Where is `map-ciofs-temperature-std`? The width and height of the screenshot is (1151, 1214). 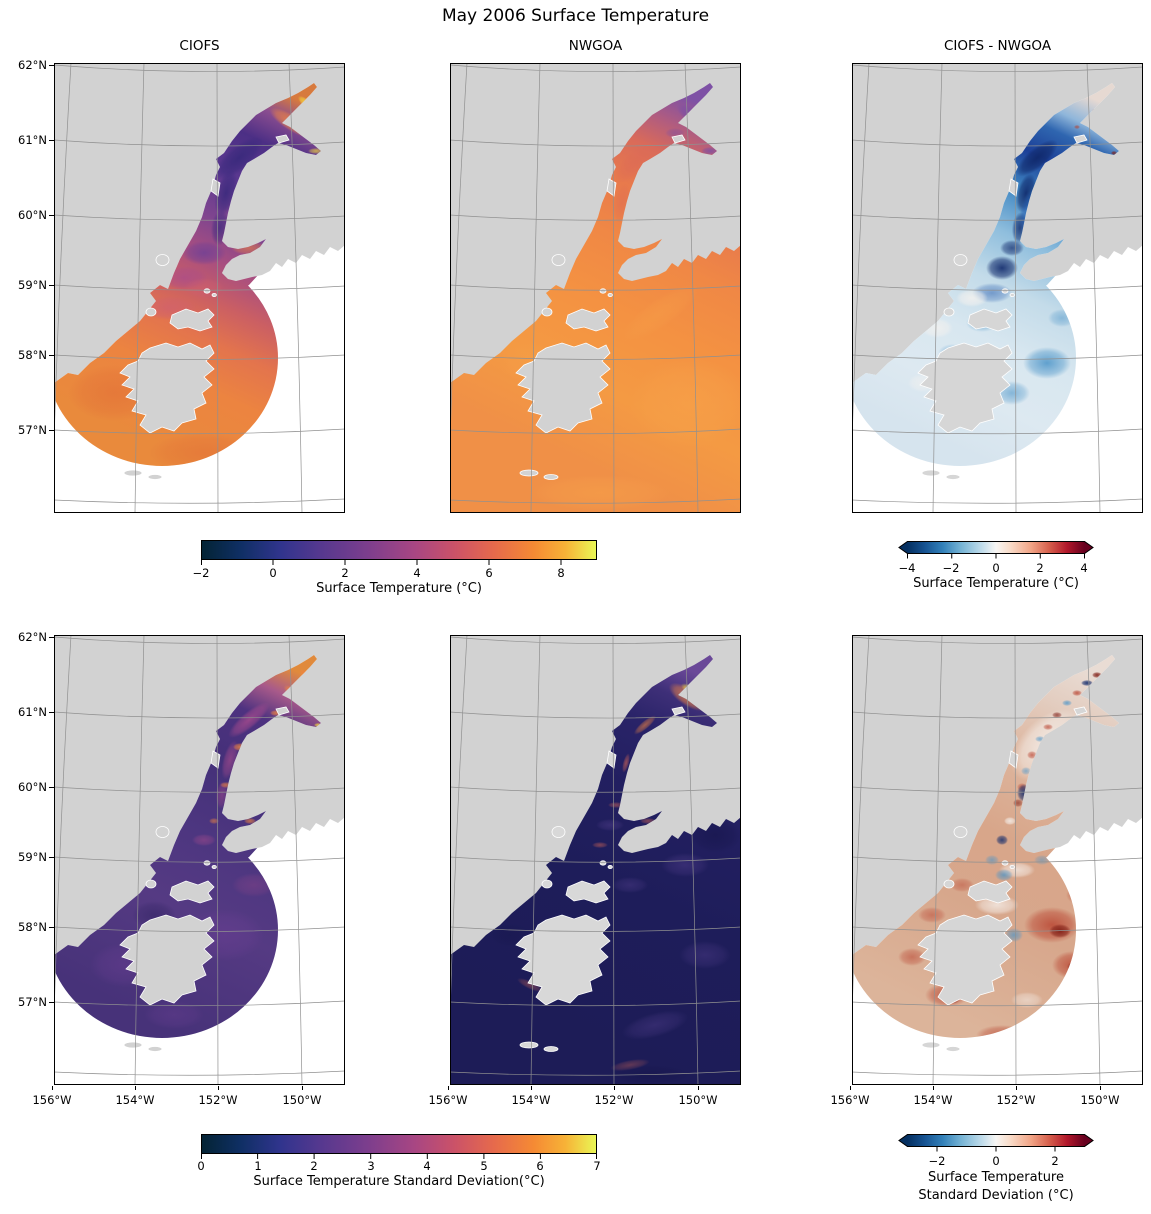
map-ciofs-temperature-std is located at coordinates (199, 860).